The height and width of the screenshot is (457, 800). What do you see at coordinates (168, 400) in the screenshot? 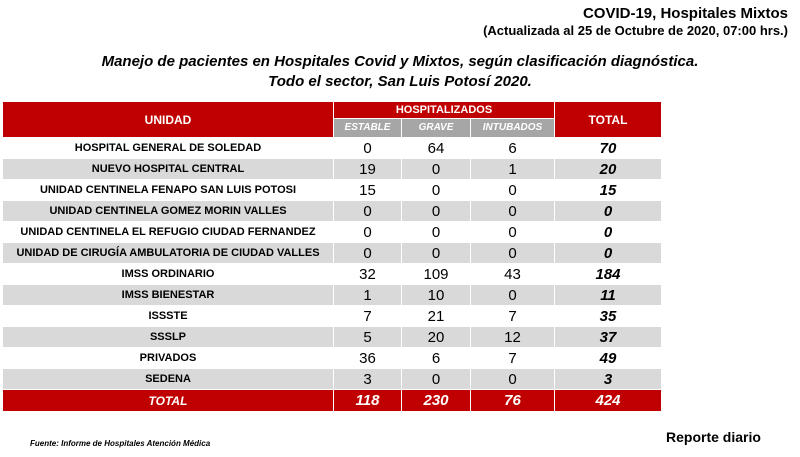
I see `totals-label: TOTAL` at bounding box center [168, 400].